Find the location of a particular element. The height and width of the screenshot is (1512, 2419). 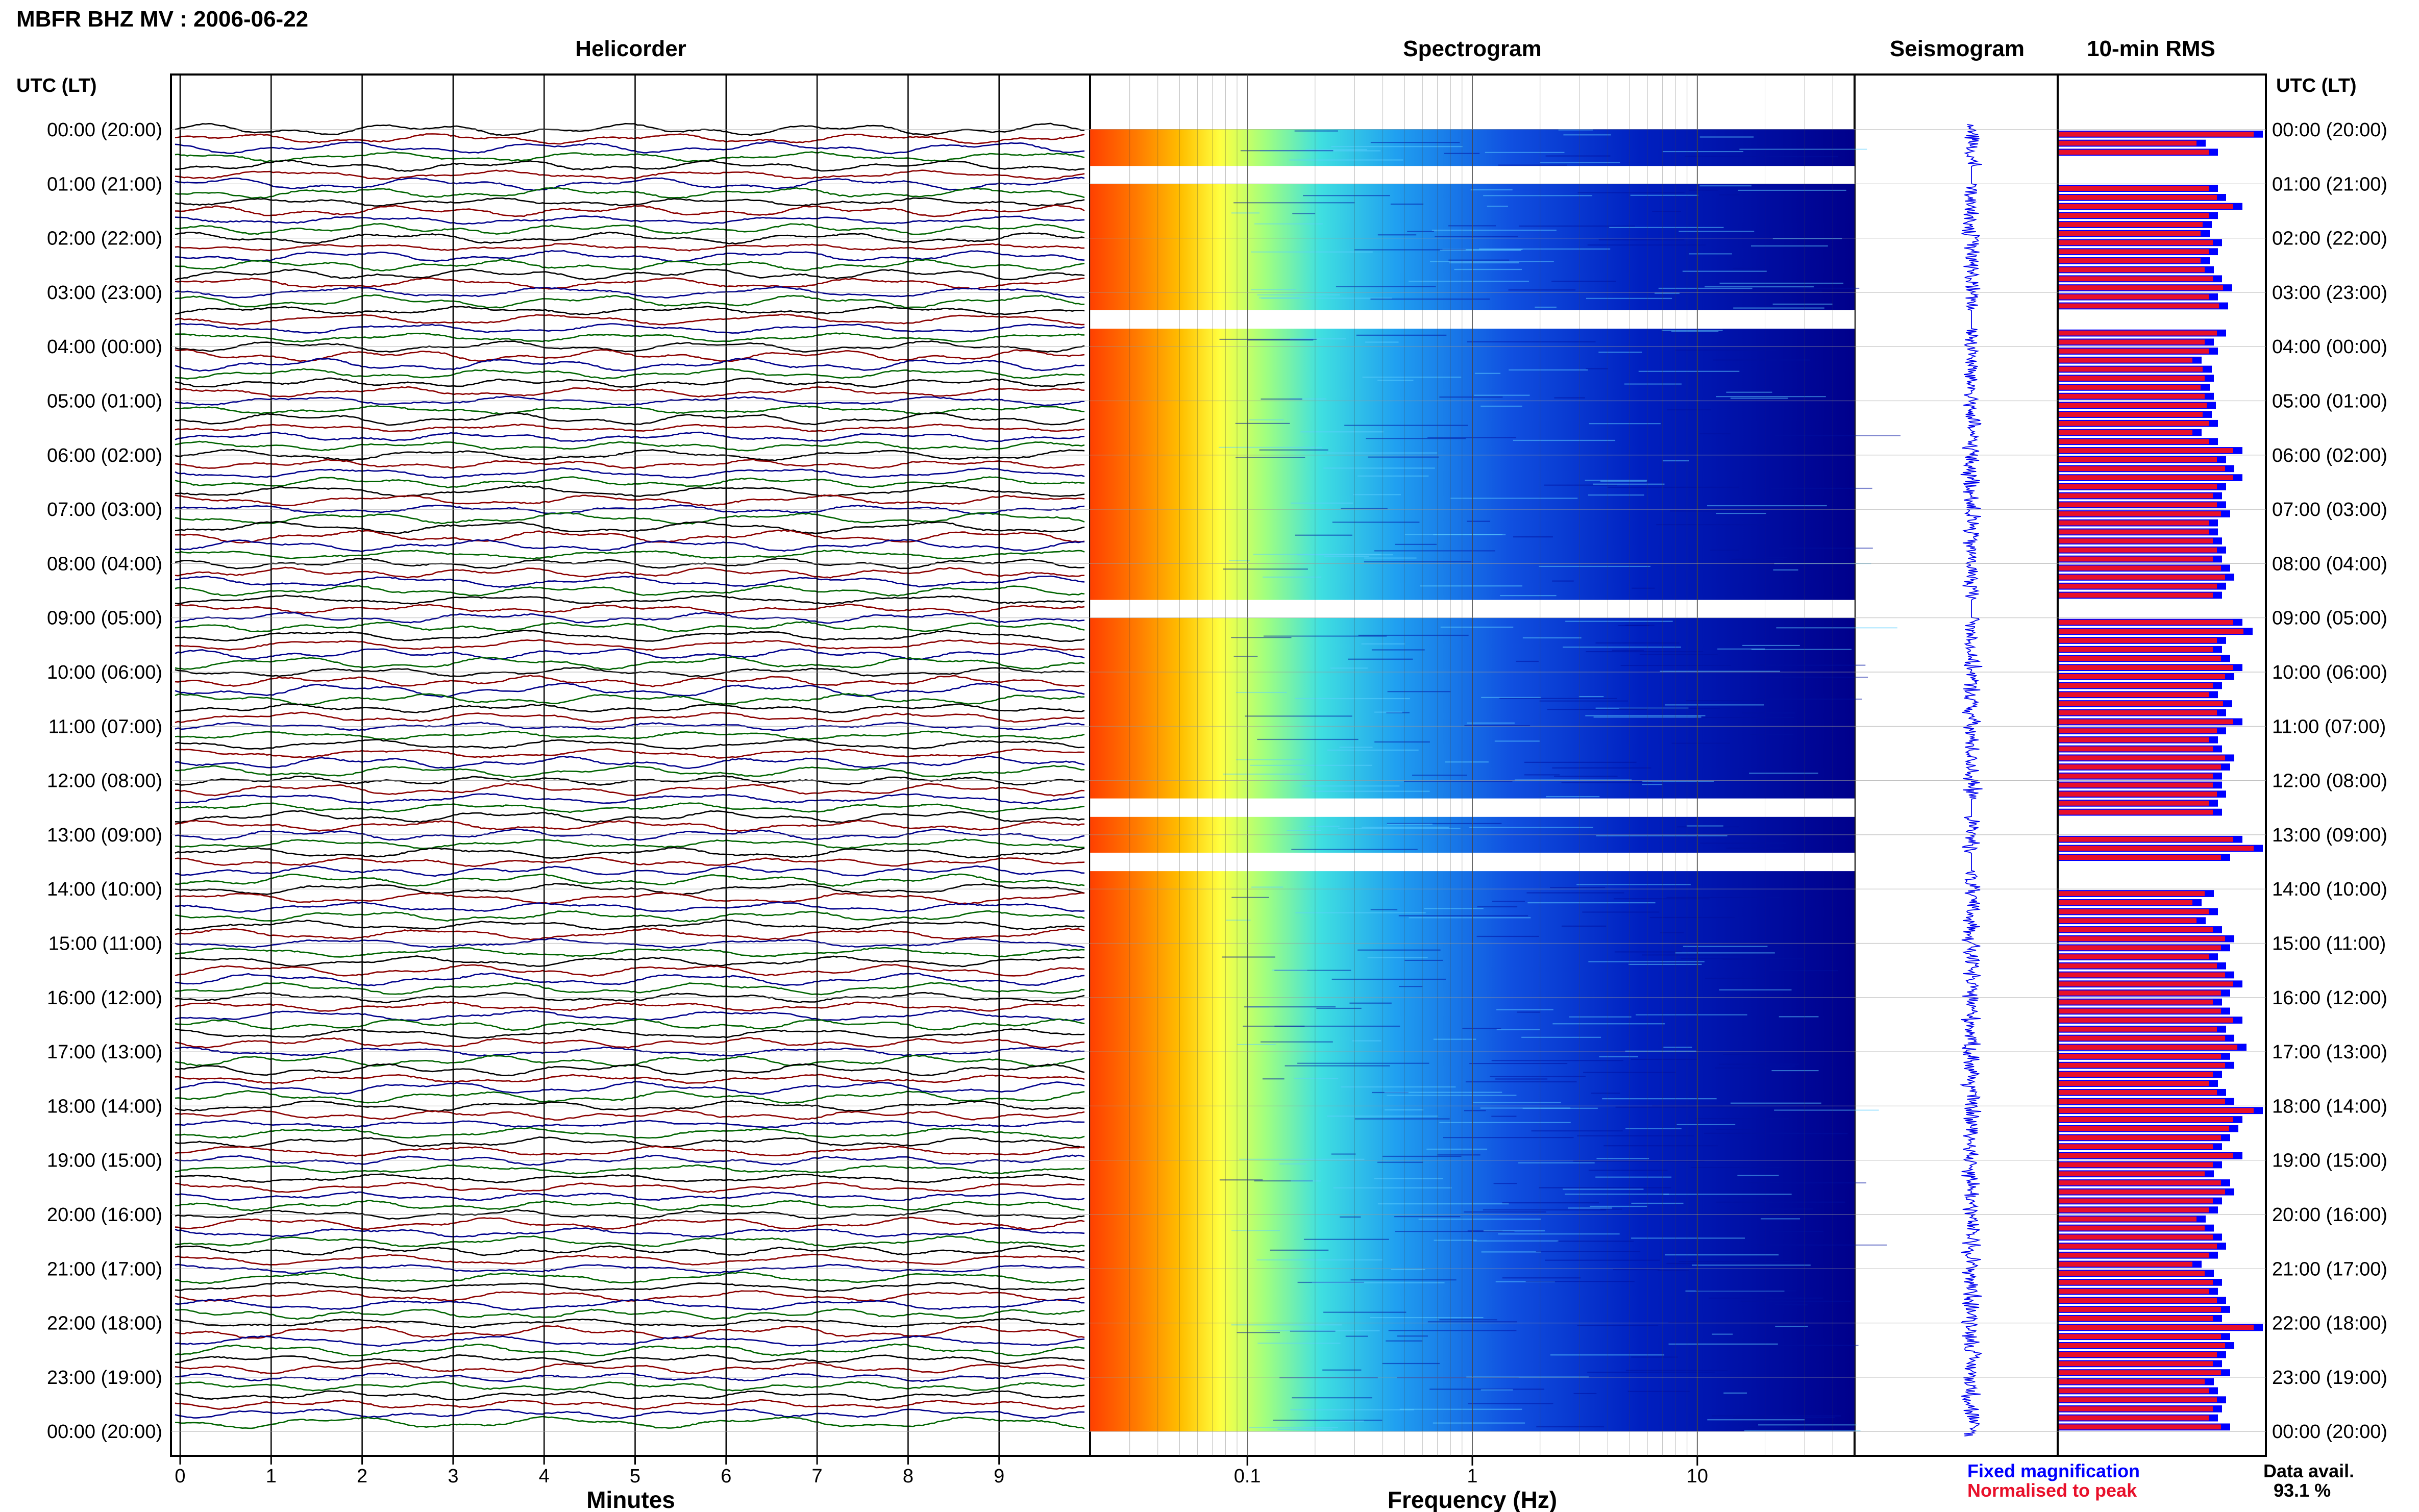

legend-fixed-magnification: Fixed magnification is located at coordinates (2053, 1470).